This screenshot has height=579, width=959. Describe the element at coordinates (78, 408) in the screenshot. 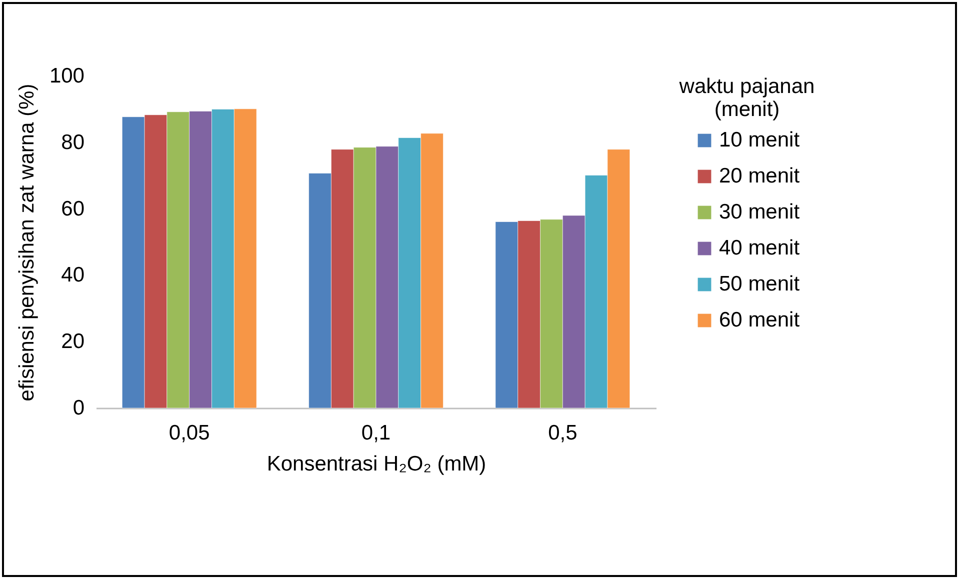

I see `y-tick-label: 0` at that location.